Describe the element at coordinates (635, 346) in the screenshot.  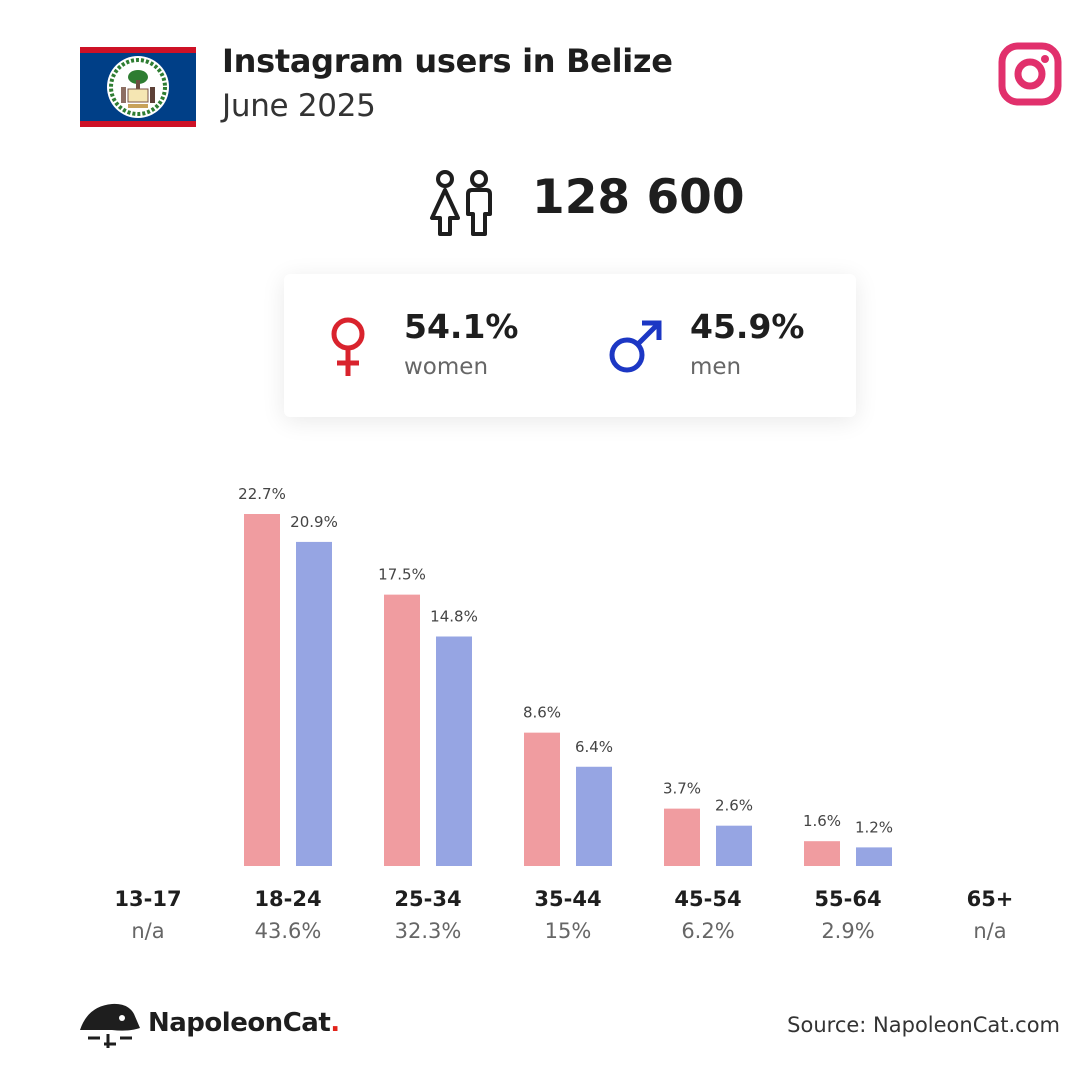
I see `male-icon` at that location.